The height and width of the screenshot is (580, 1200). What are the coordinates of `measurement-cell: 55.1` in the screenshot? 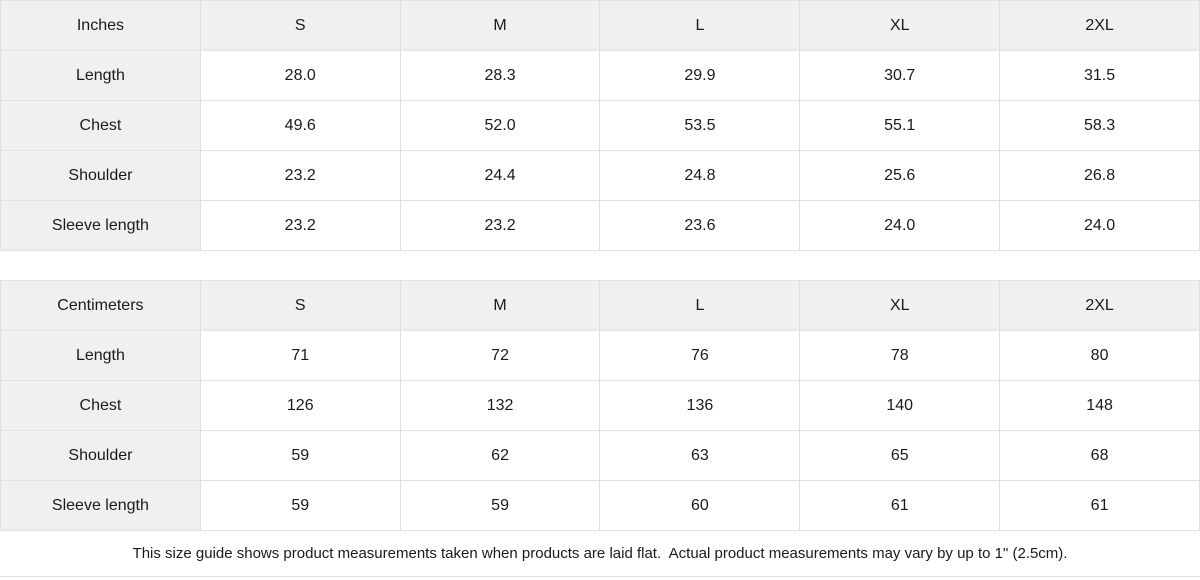 It's located at (900, 125).